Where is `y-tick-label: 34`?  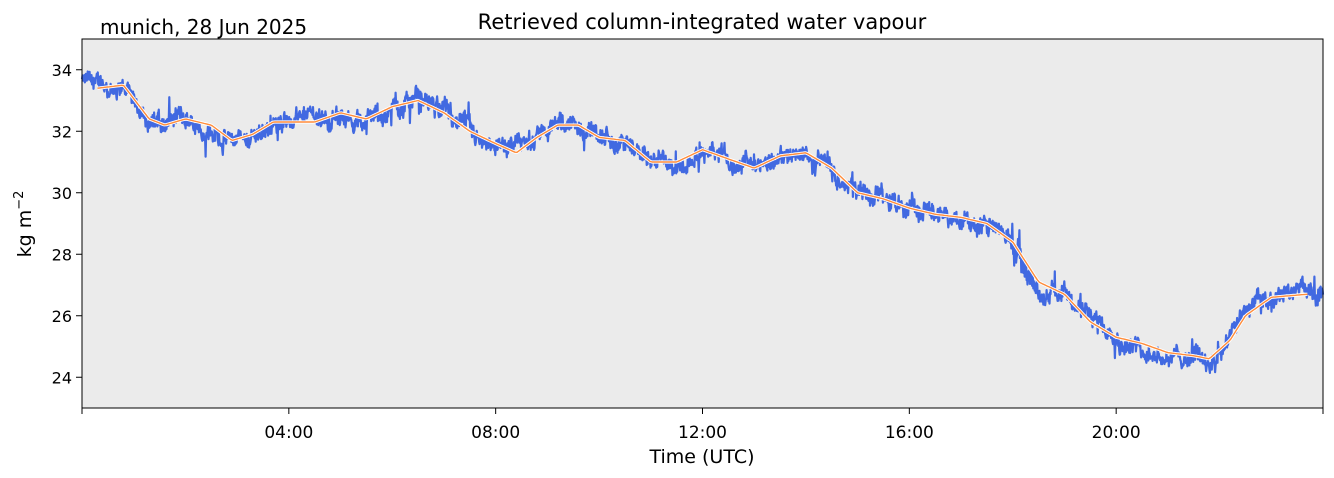
y-tick-label: 34 is located at coordinates (62, 70).